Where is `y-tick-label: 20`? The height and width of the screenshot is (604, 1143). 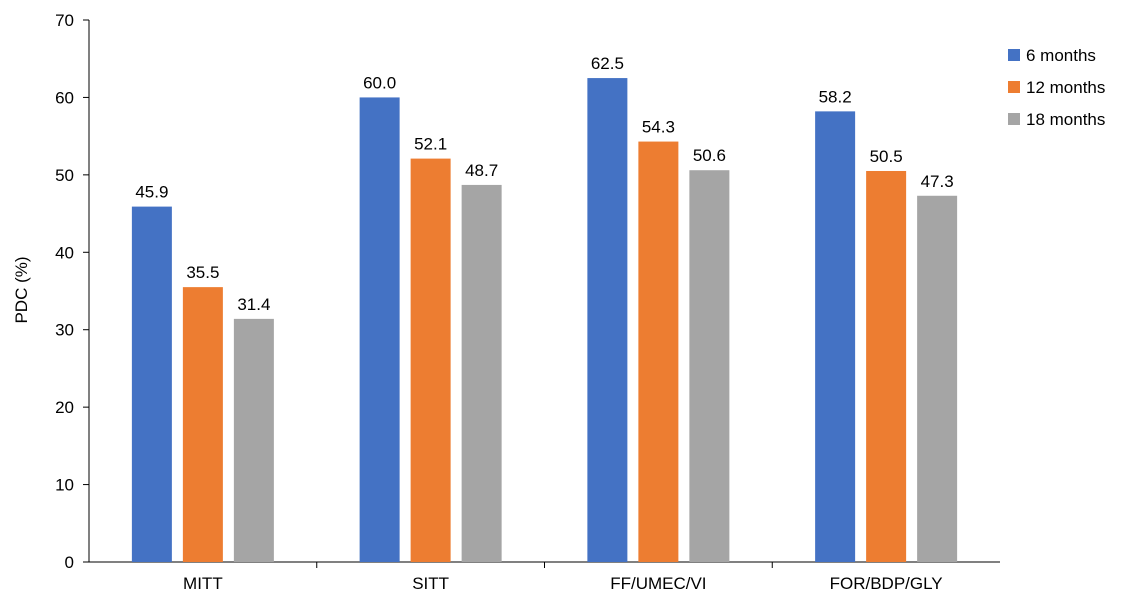
y-tick-label: 20 is located at coordinates (64, 407).